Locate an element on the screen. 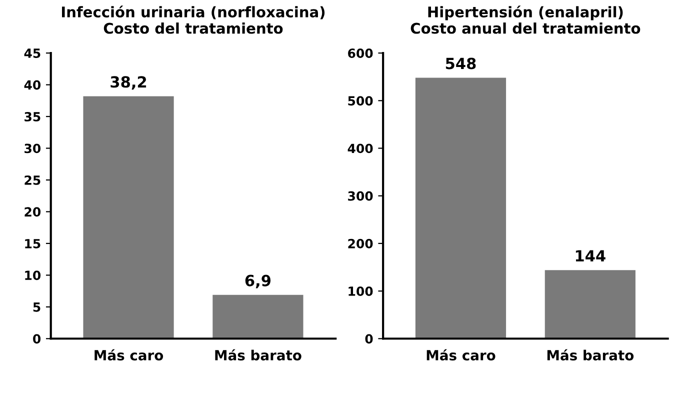  y-tick-label: 10 is located at coordinates (33, 275).